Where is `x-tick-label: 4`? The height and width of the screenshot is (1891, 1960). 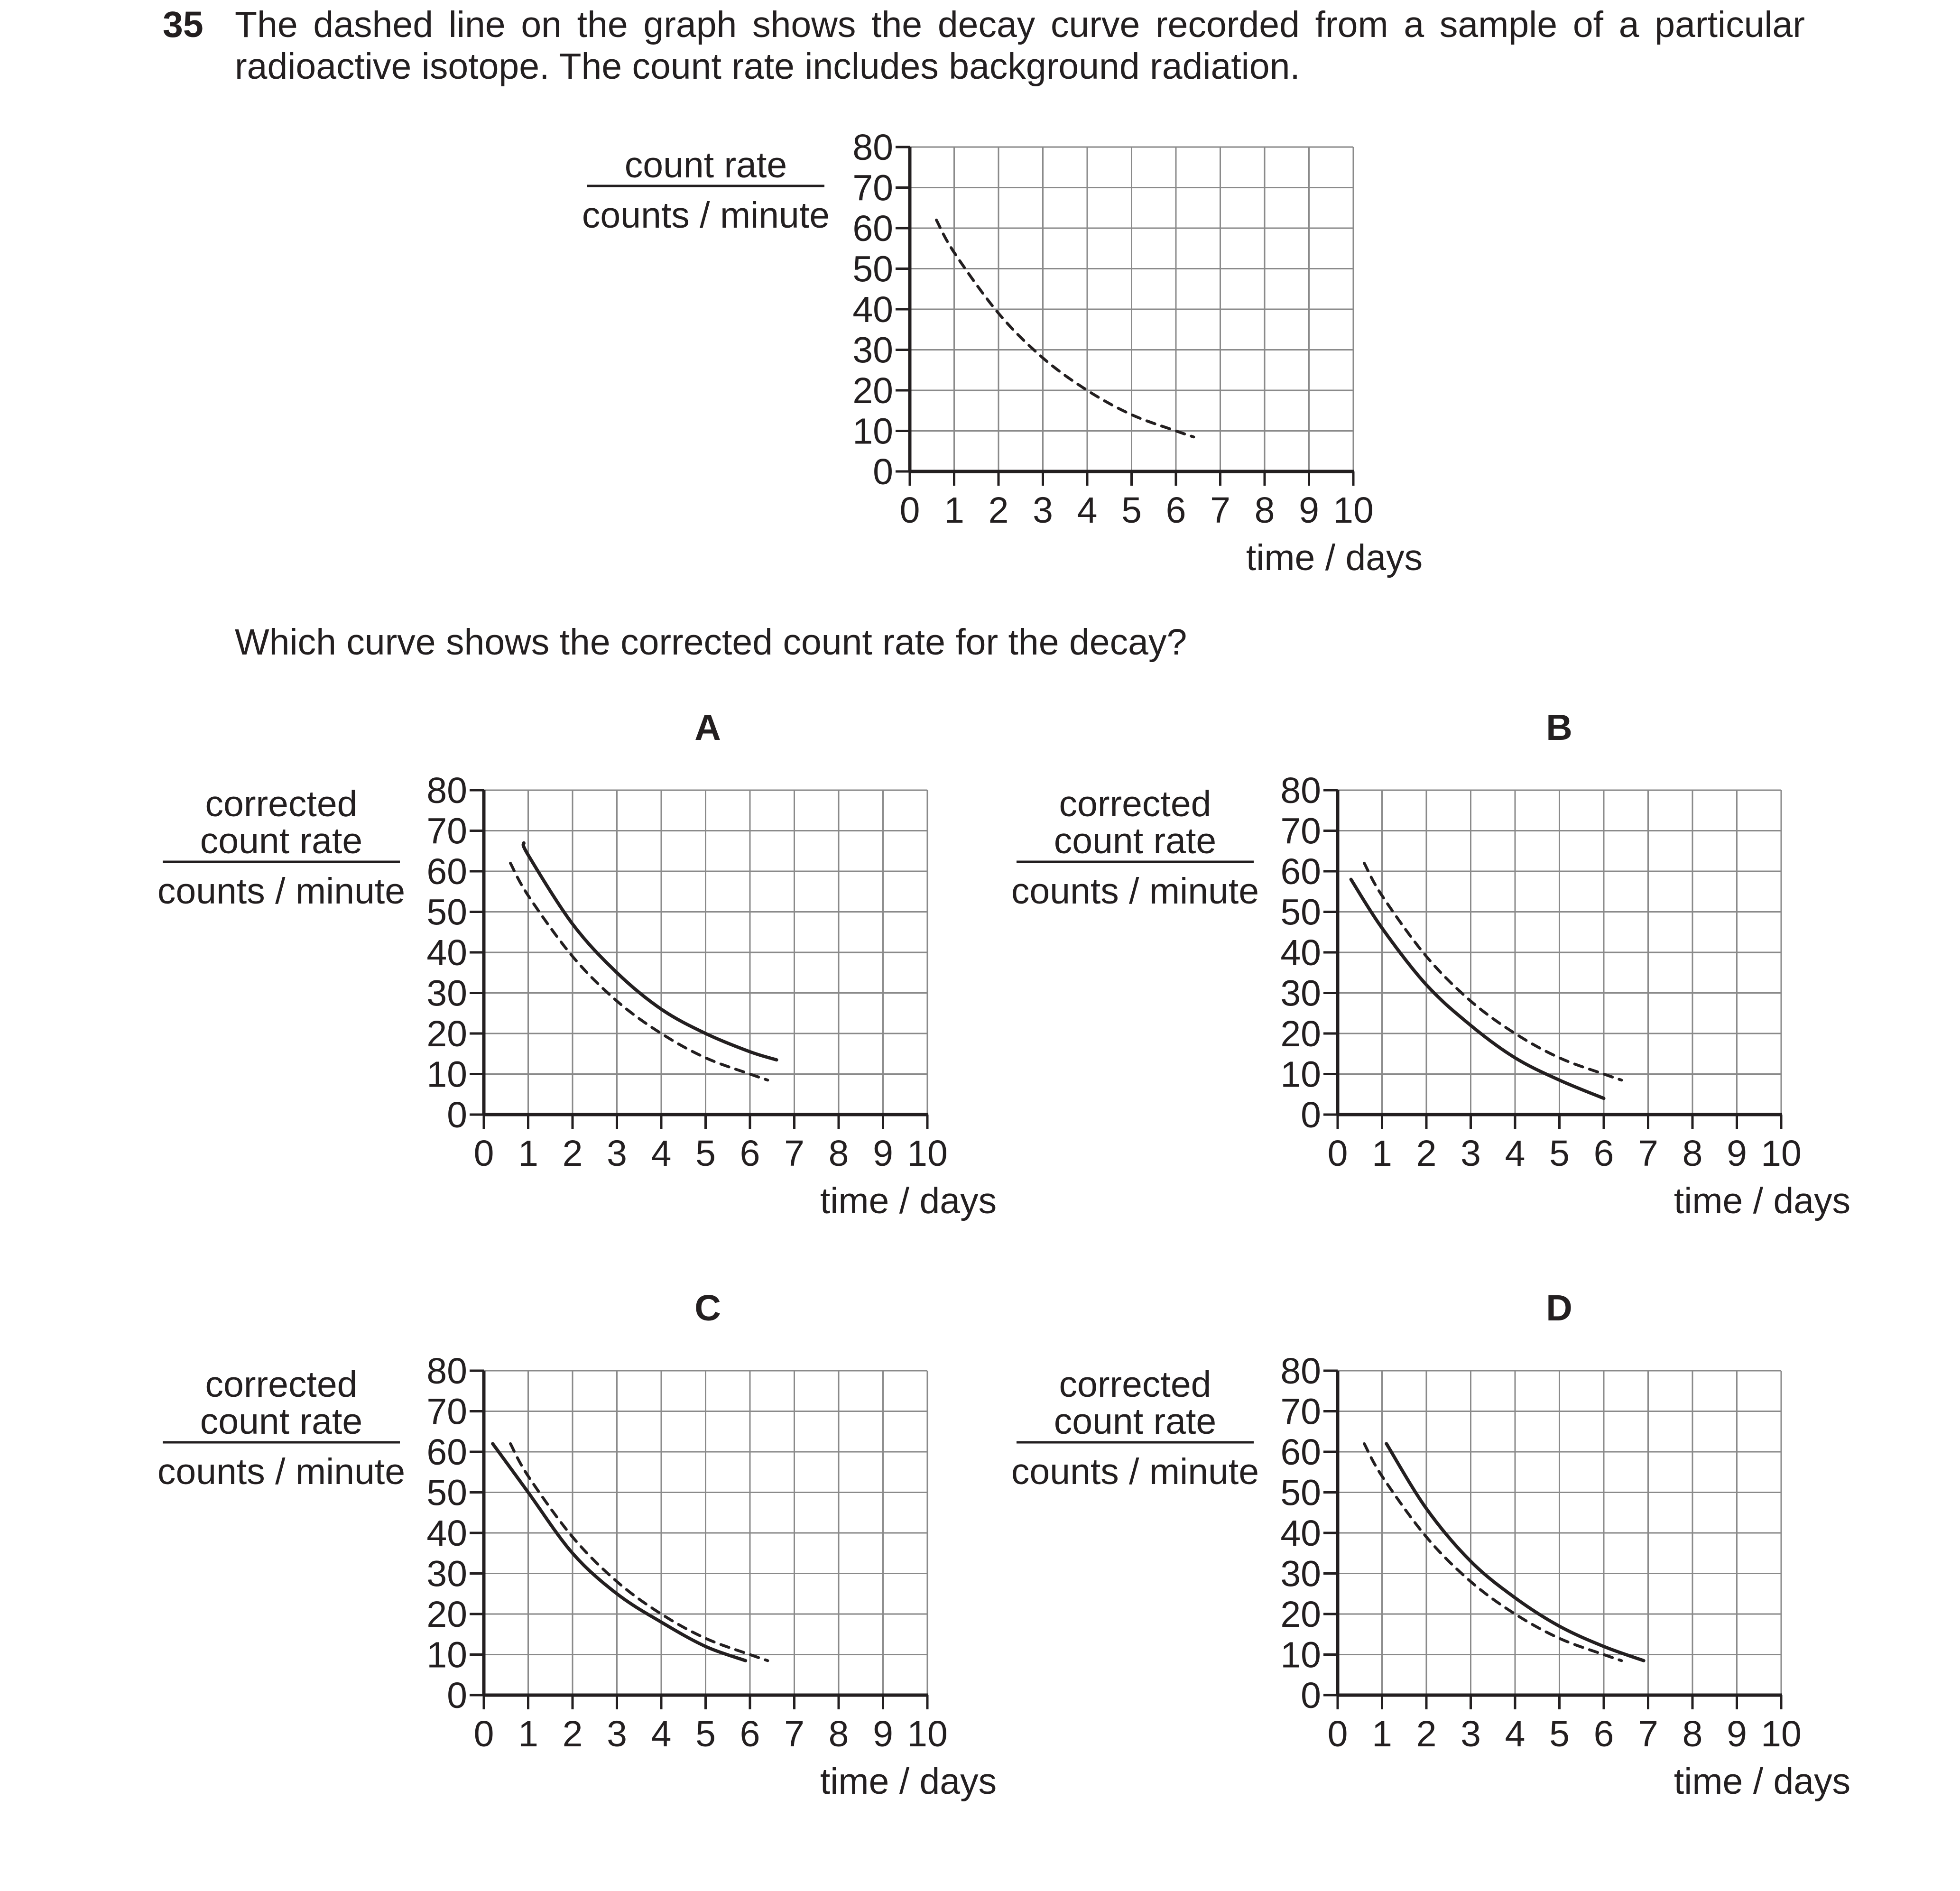 x-tick-label: 4 is located at coordinates (1087, 510).